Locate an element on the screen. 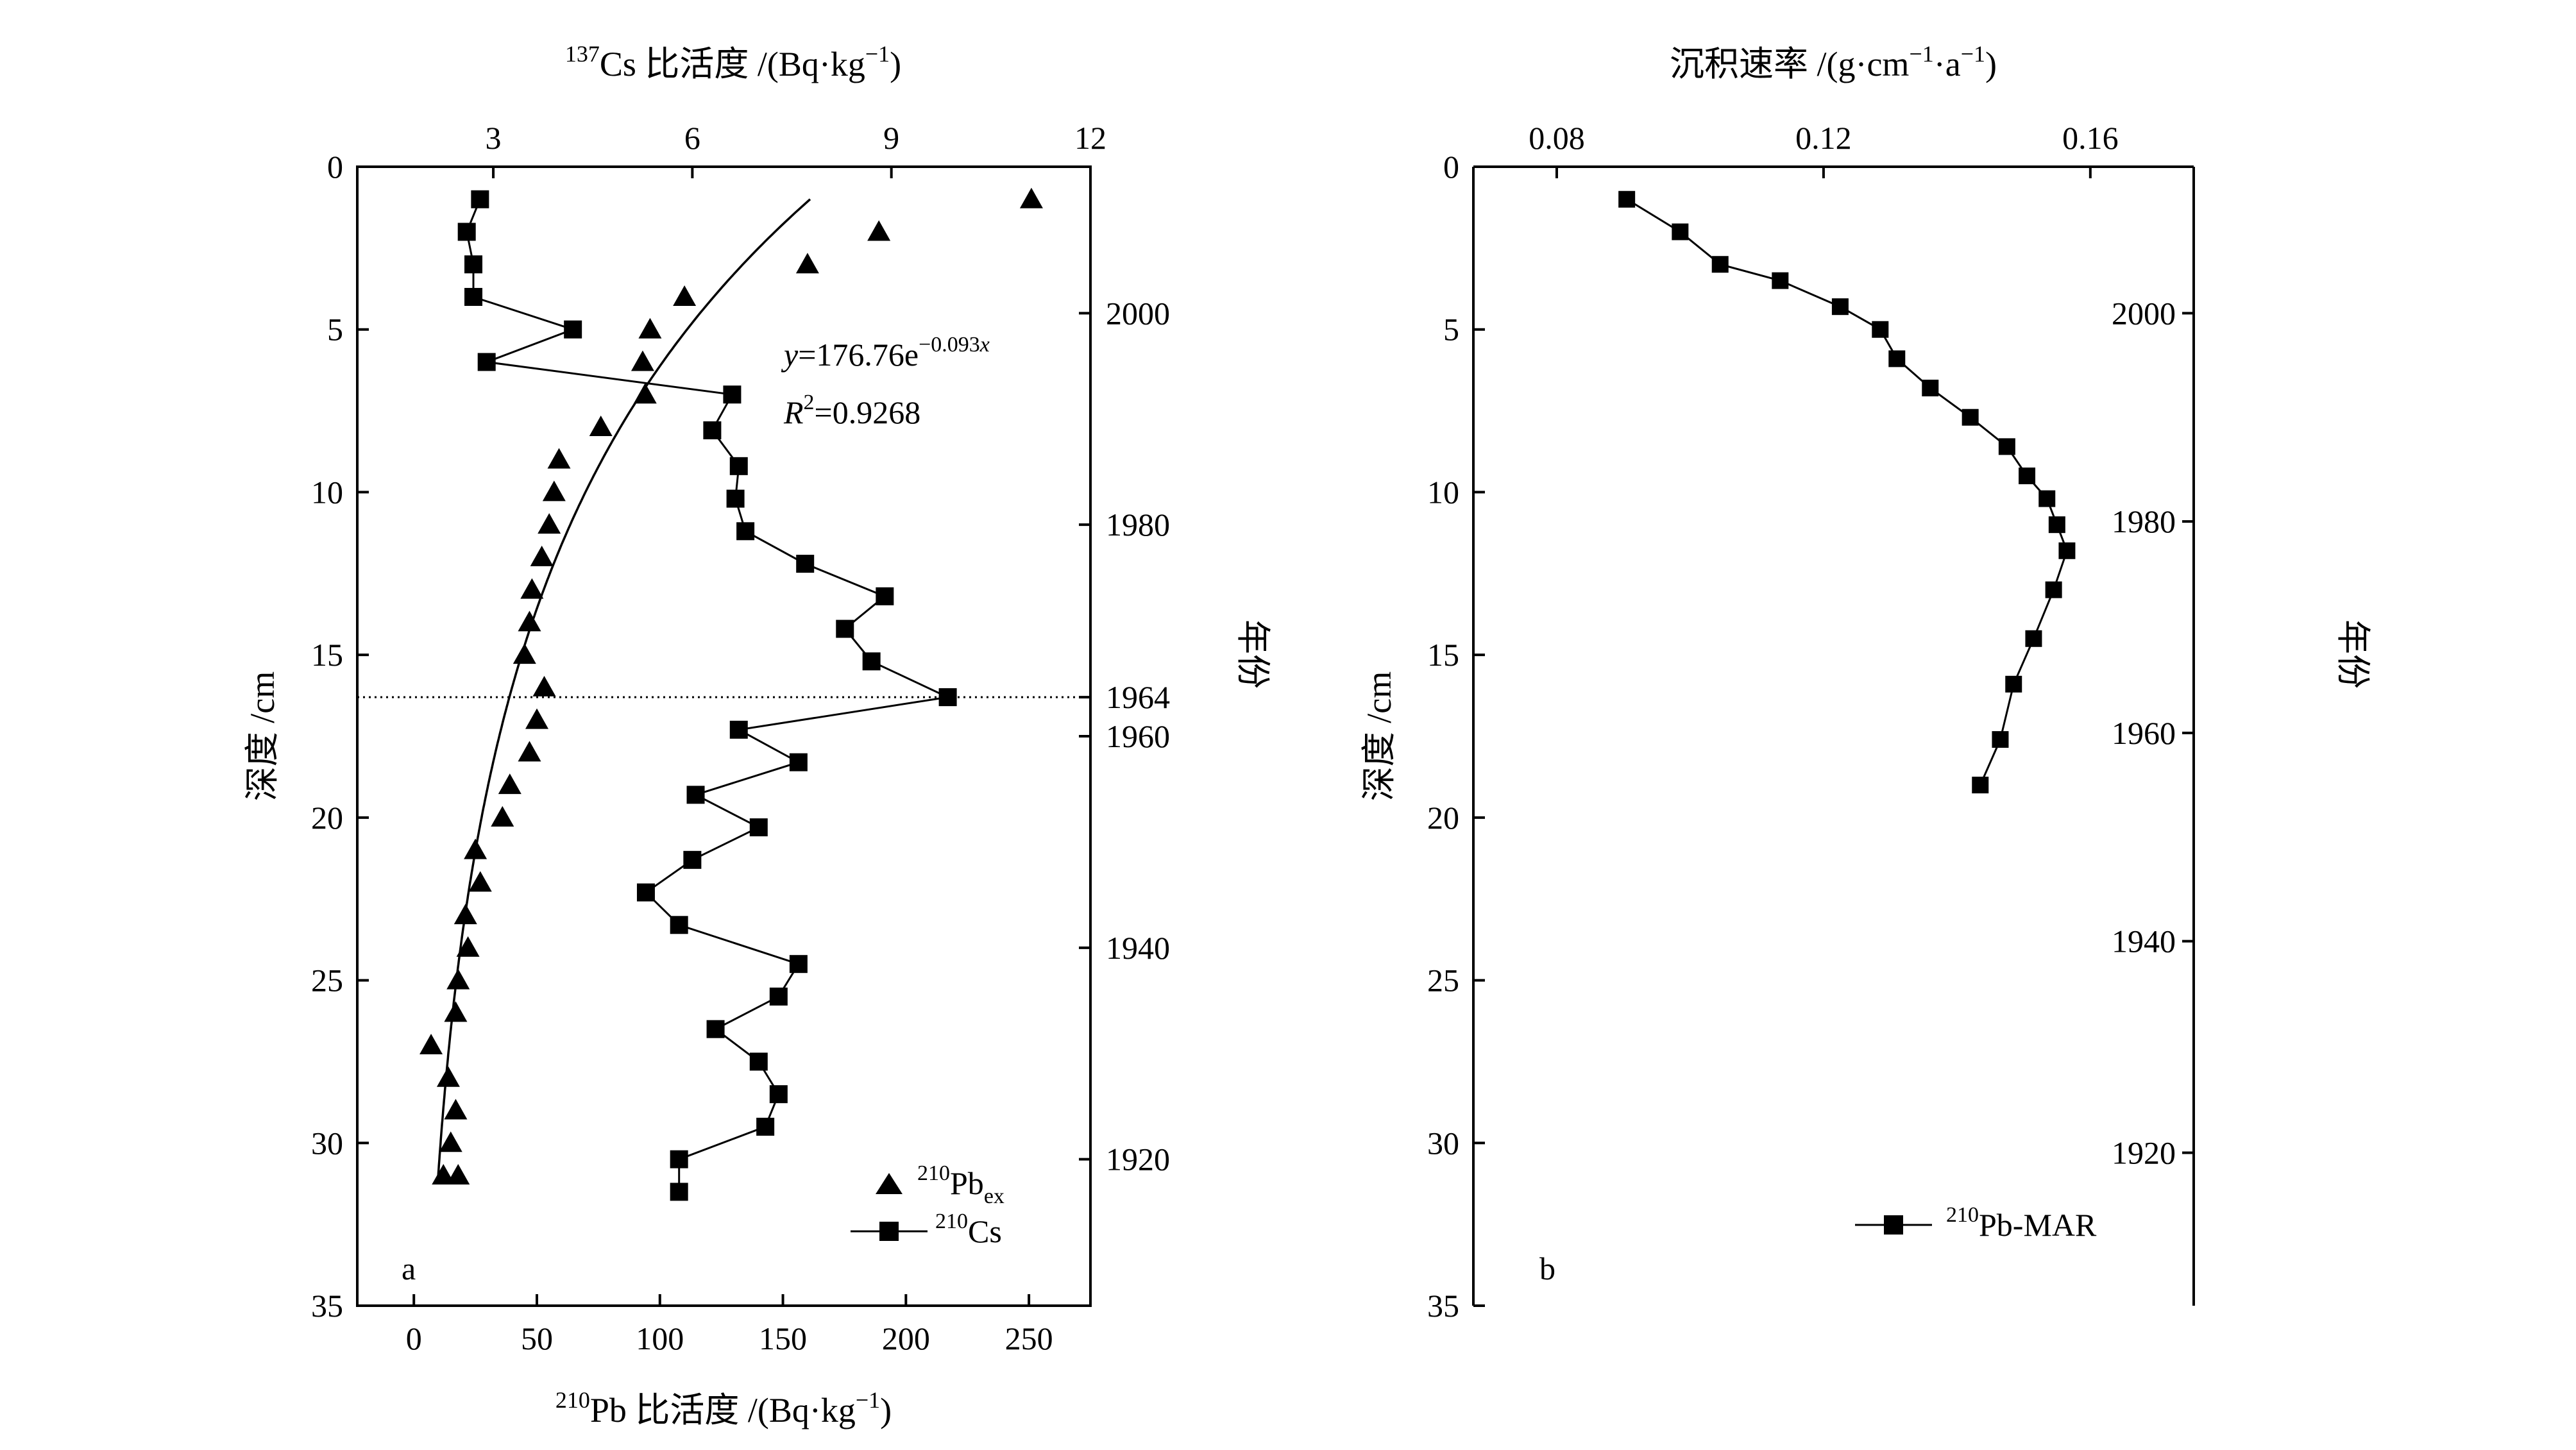 The width and height of the screenshot is (2576, 1450). fit-r2-value: =0.9268 is located at coordinates (868, 412).